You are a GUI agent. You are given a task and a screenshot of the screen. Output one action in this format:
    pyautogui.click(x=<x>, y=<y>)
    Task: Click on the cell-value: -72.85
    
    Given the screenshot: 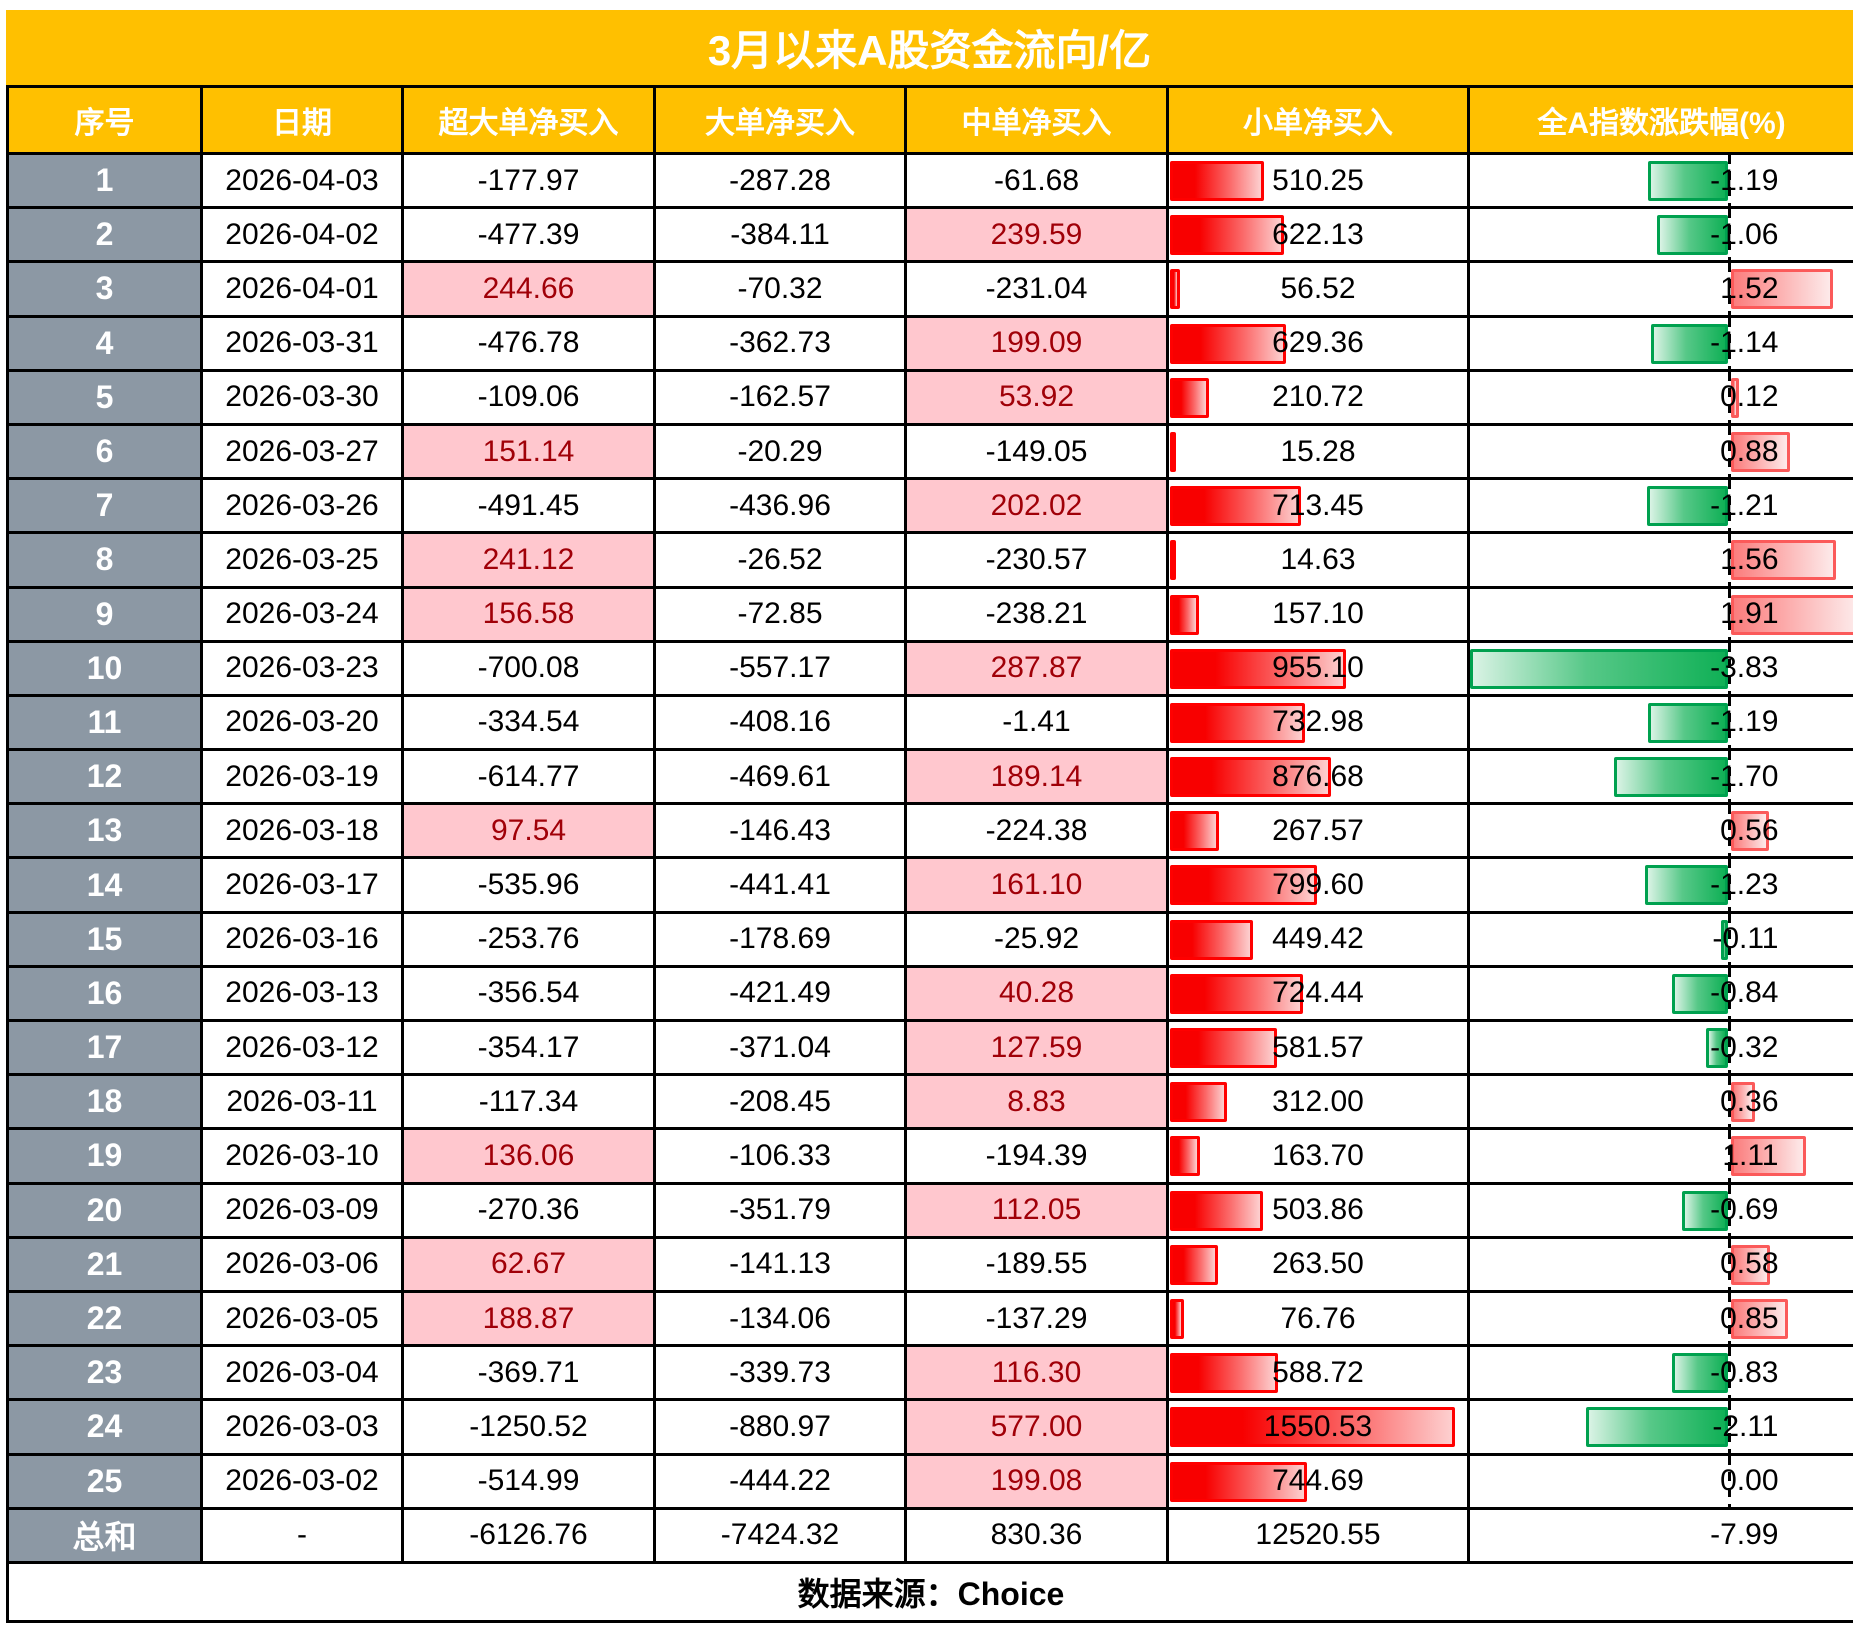 What is the action you would take?
    pyautogui.click(x=780, y=614)
    